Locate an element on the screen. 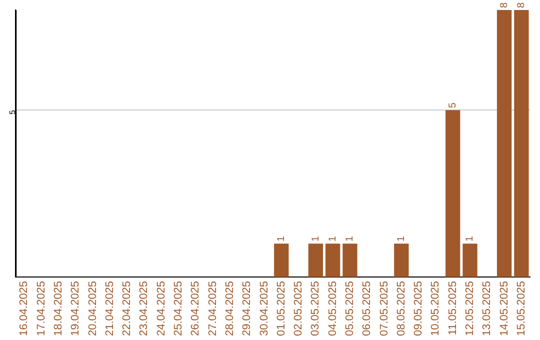 The width and height of the screenshot is (540, 340). x-tick-label: 19.04.2025 is located at coordinates (76, 308).